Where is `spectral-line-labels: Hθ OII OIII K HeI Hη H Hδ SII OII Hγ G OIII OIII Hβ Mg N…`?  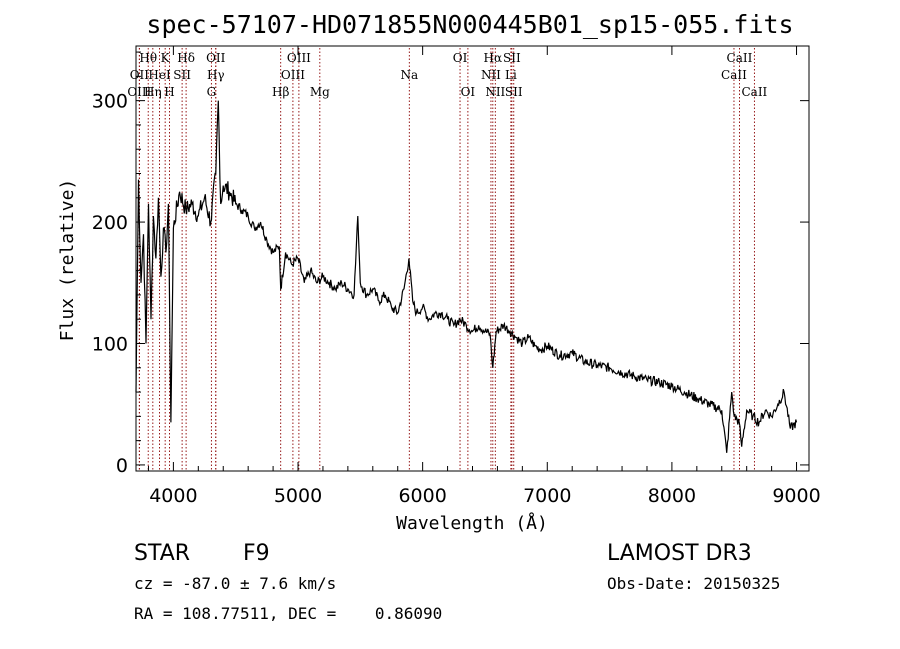 spectral-line-labels: Hθ OII OIII K HeI Hη H Hδ SII OII Hγ G OIII OIII Hβ Mg N… is located at coordinates (447, 75).